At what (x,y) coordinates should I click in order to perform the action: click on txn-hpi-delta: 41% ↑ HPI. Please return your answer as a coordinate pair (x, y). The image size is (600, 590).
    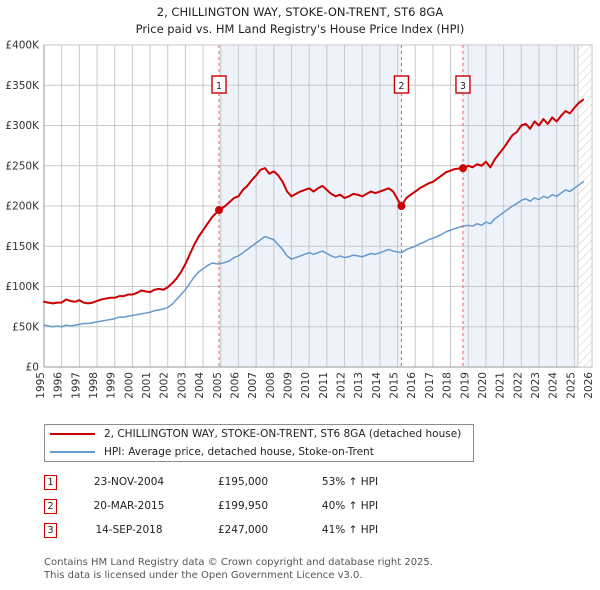
    Looking at the image, I should click on (350, 530).